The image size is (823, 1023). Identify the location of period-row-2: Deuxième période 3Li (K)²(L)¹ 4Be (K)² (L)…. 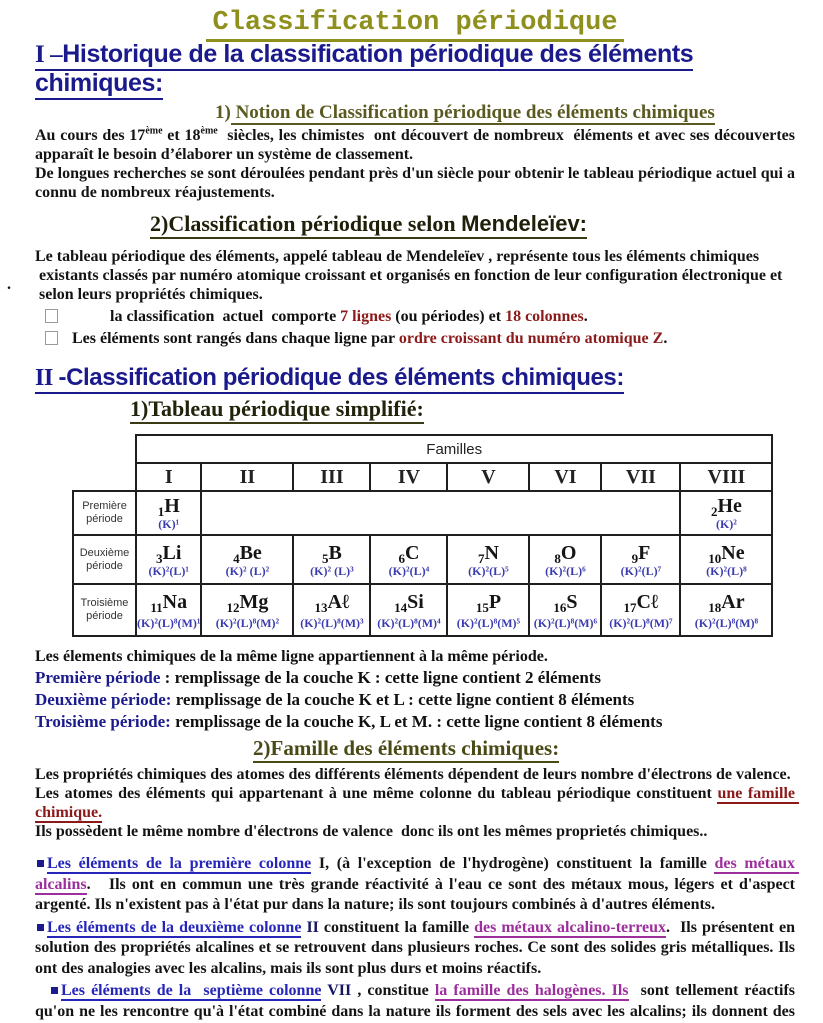
(423, 559).